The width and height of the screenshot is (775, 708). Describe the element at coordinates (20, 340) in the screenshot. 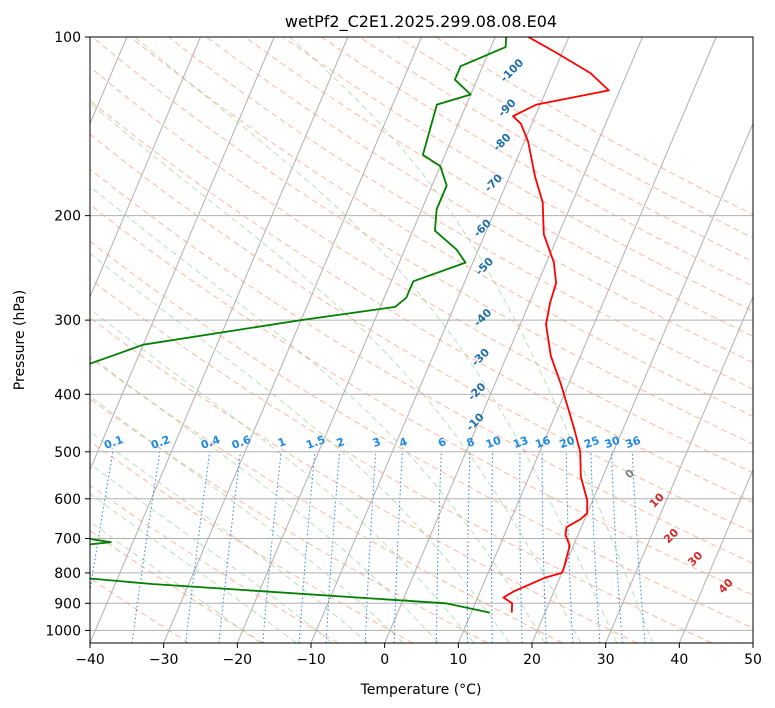

I see `y-axis-label: Pressure (hPa)` at that location.